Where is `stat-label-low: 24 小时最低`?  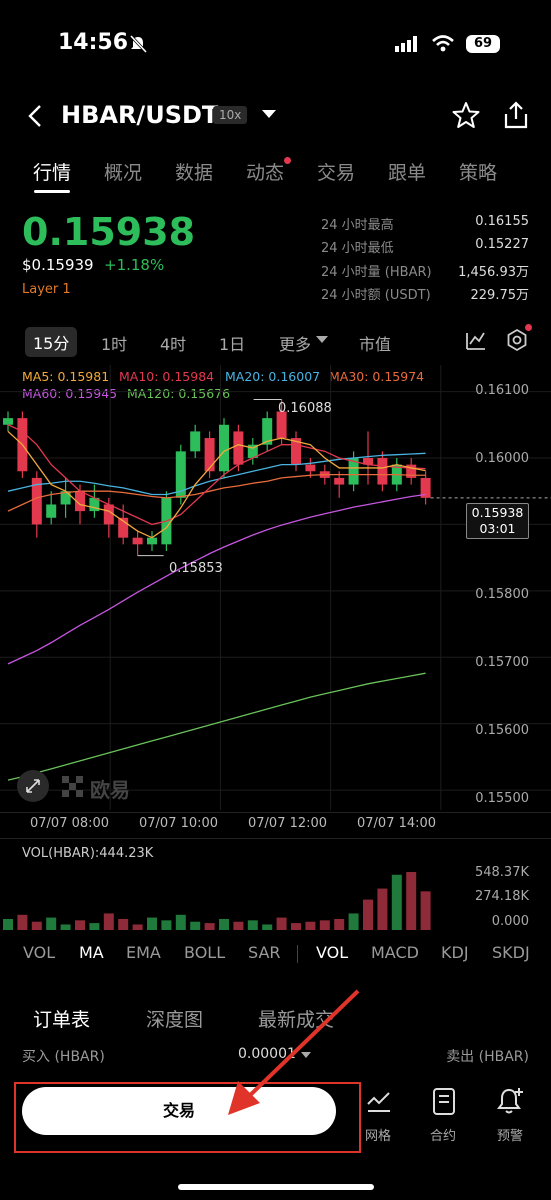
stat-label-low: 24 小时最低 is located at coordinates (357, 248).